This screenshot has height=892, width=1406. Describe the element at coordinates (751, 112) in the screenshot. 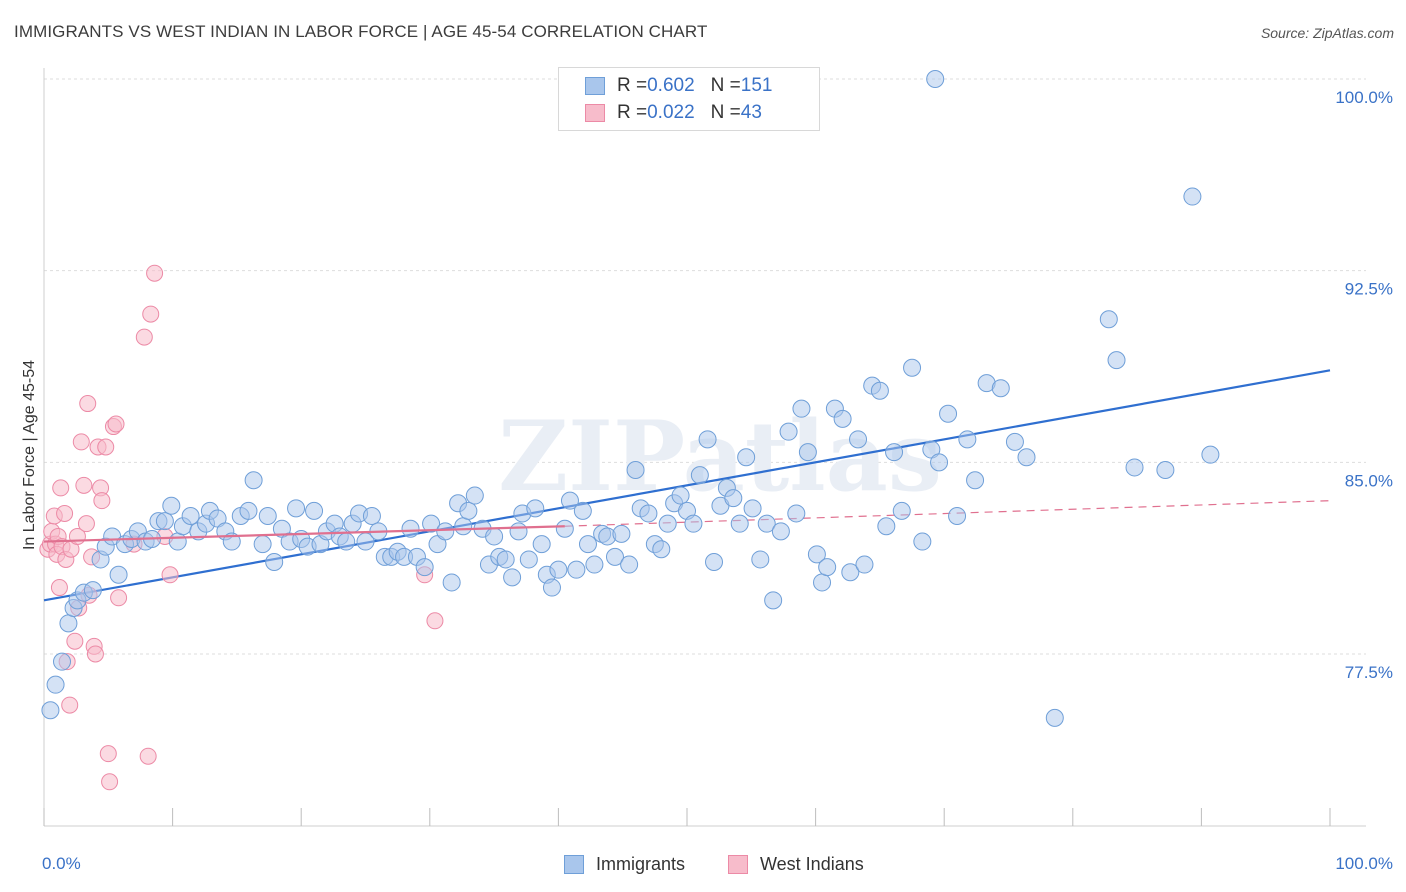

I see `n-value: 43` at that location.